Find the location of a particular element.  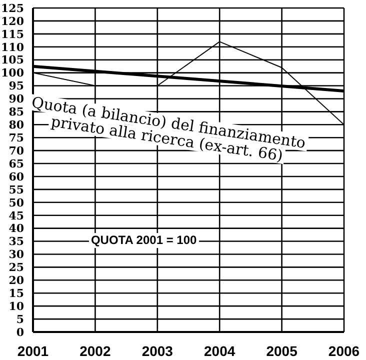

y-tick-label: 85 is located at coordinates (16, 112).